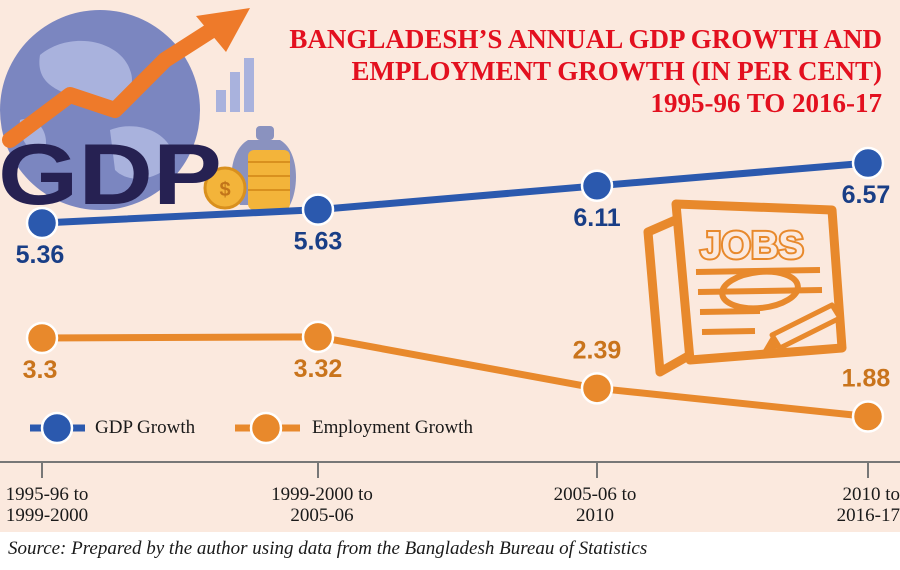 This screenshot has height=570, width=900. I want to click on legend-employment-marker, so click(266, 428).